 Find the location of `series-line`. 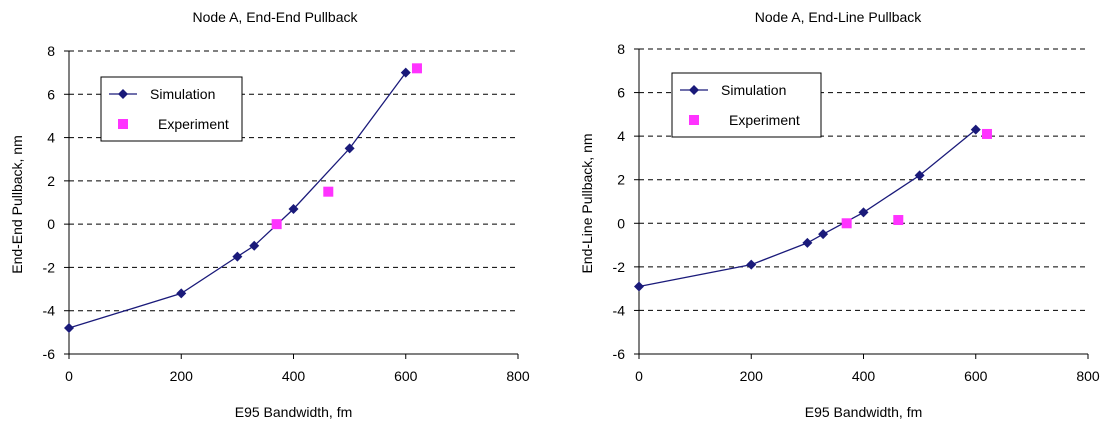

series-line is located at coordinates (807, 208).